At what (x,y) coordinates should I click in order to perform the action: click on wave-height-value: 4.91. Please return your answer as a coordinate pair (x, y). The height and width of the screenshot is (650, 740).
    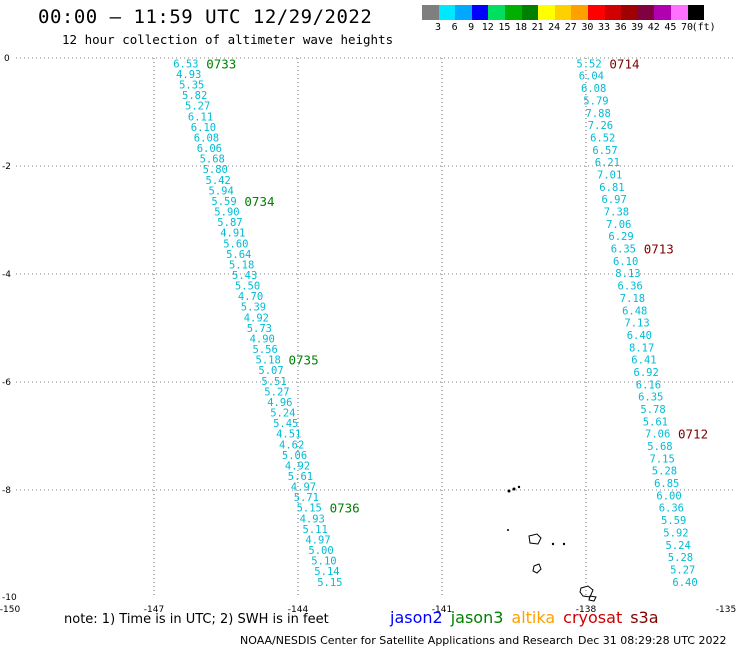
    Looking at the image, I should click on (232, 234).